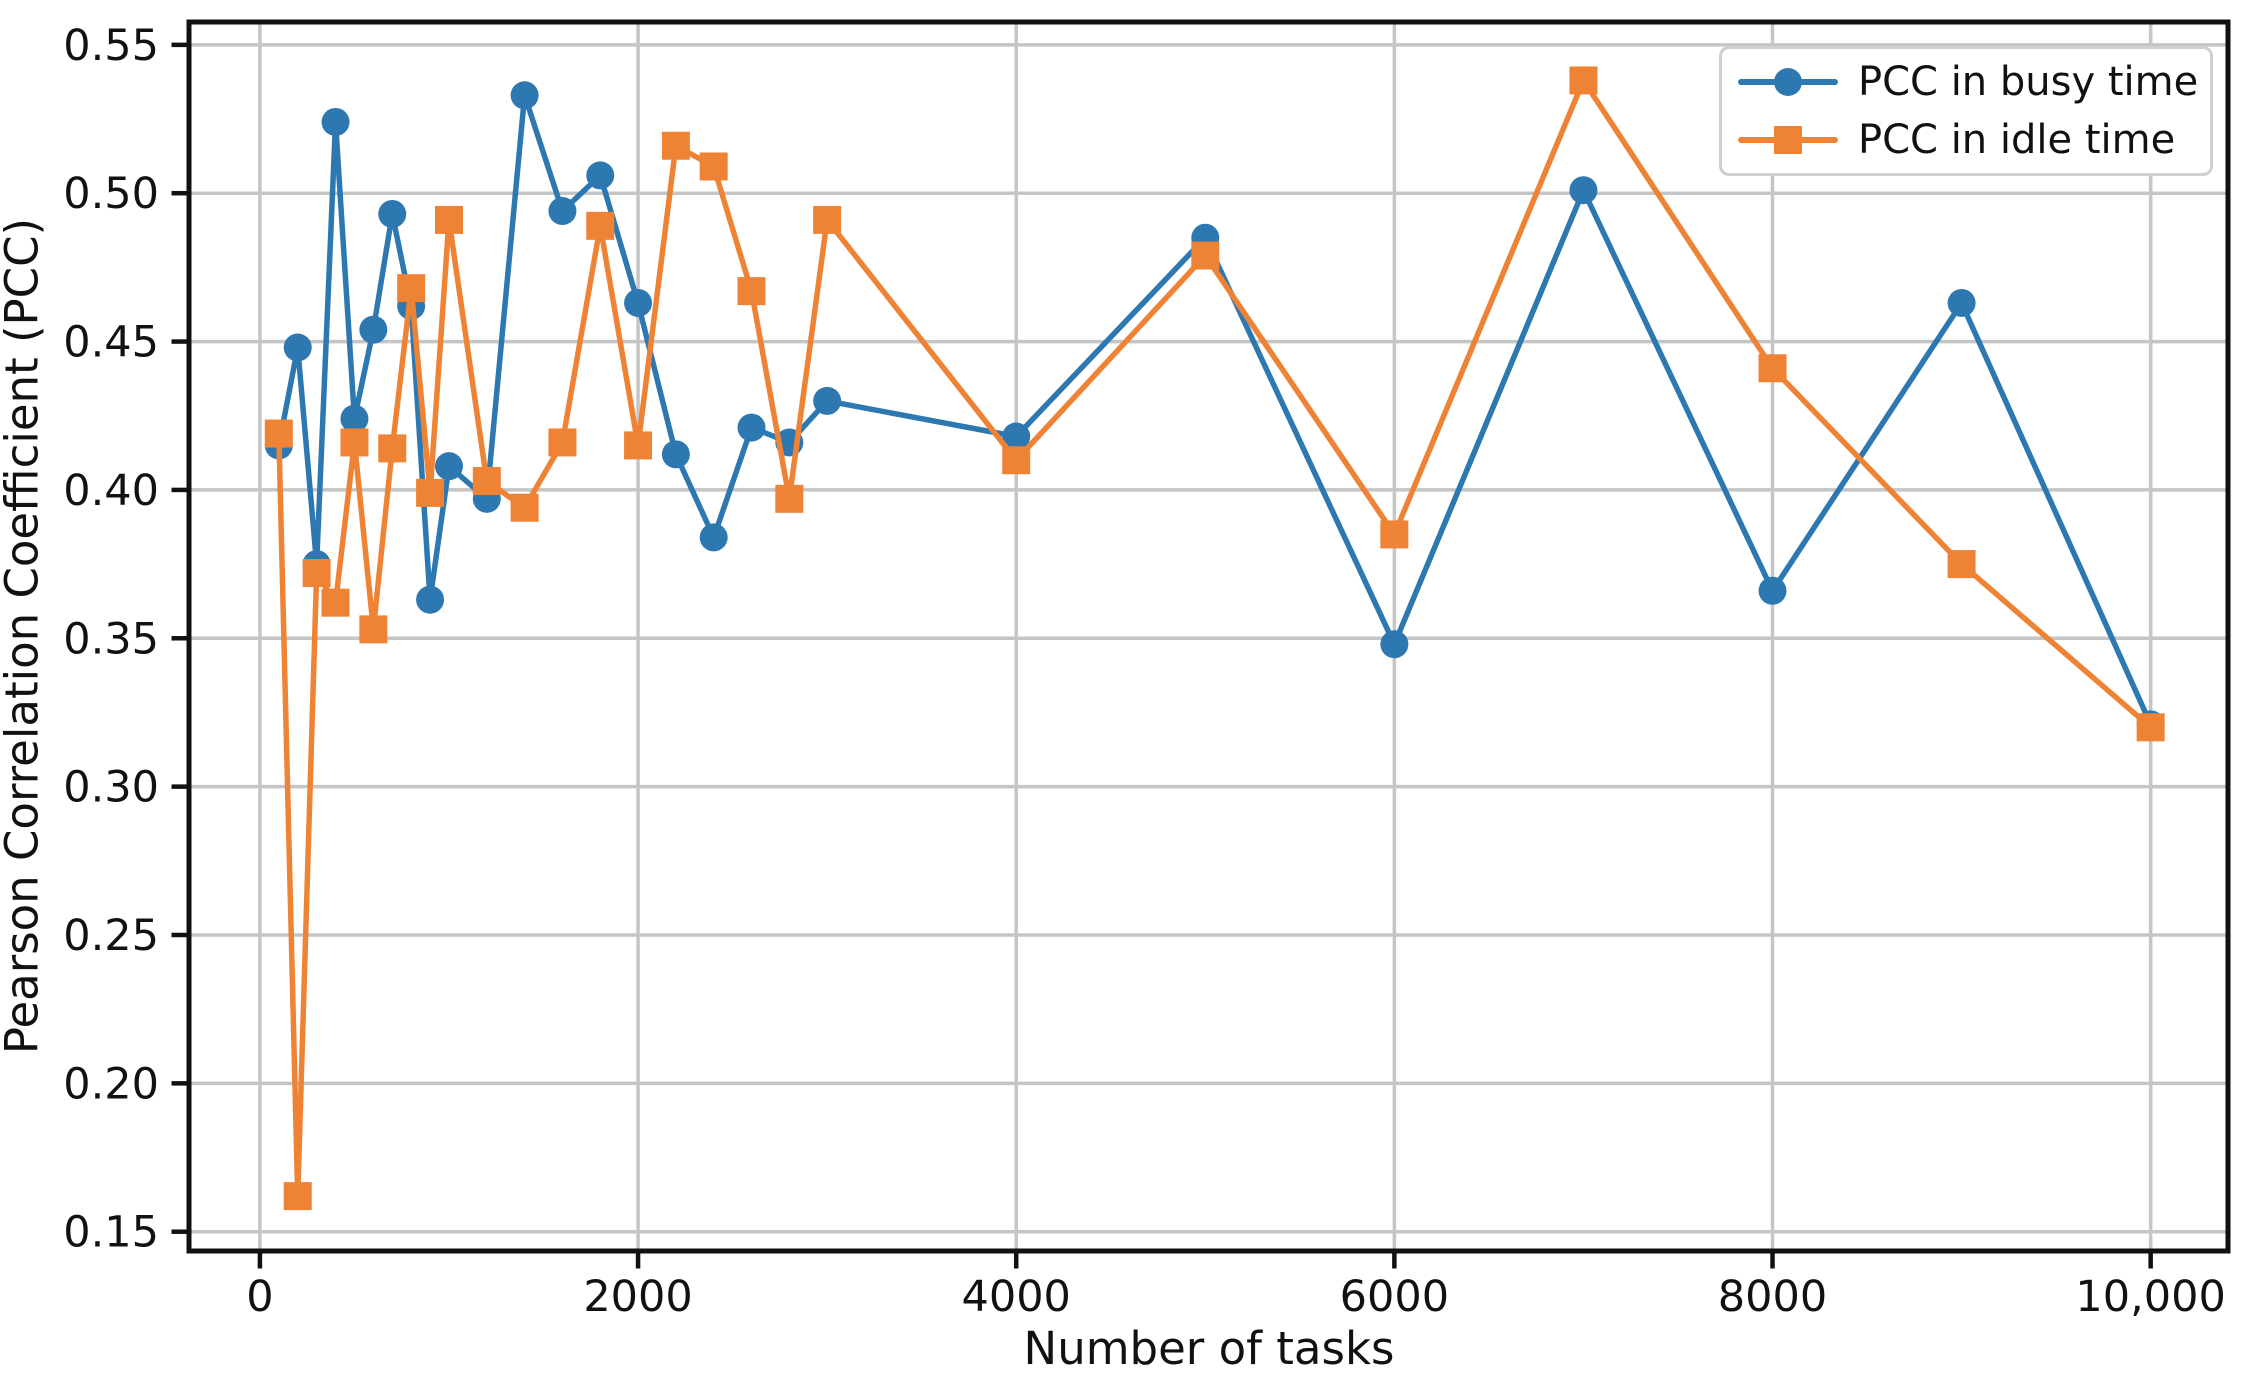 The width and height of the screenshot is (2245, 1387). Describe the element at coordinates (259, 1297) in the screenshot. I see `x-tick-label: 0` at that location.